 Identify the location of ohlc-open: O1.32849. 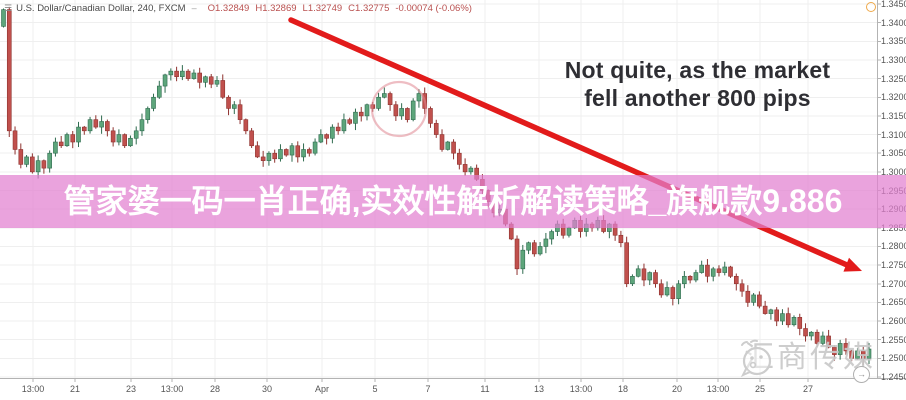
(228, 8).